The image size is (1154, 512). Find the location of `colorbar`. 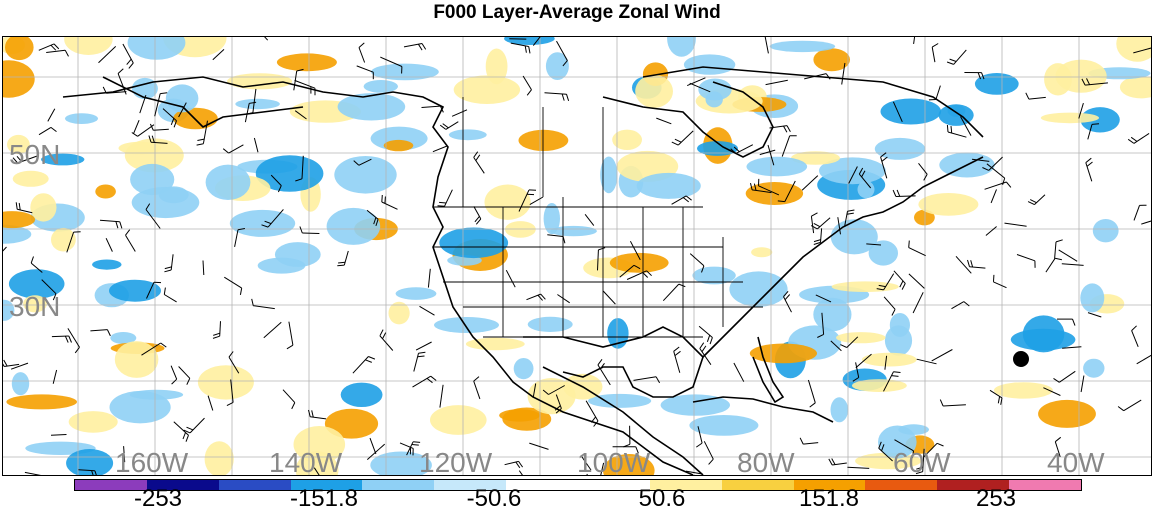

colorbar is located at coordinates (578, 485).